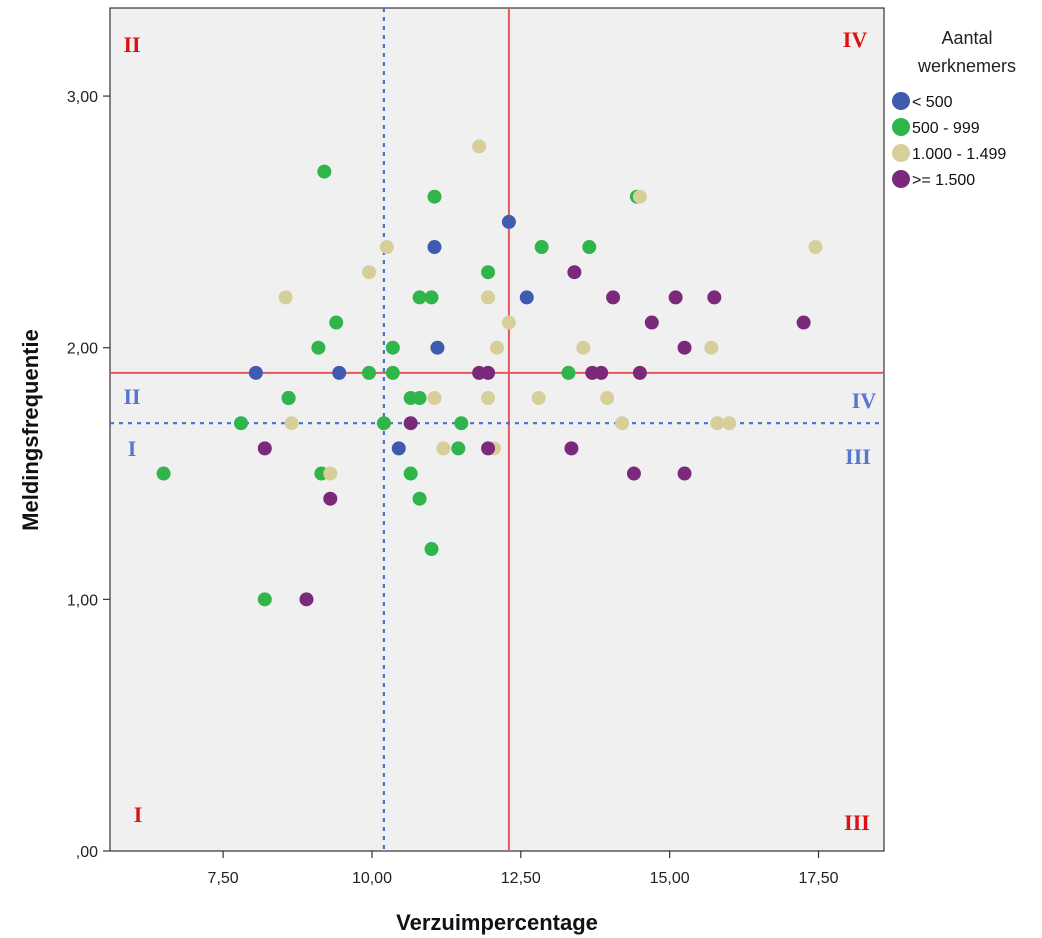 The image size is (1042, 938). What do you see at coordinates (30, 430) in the screenshot?
I see `y-axis-title: Meldingsfrequentie` at bounding box center [30, 430].